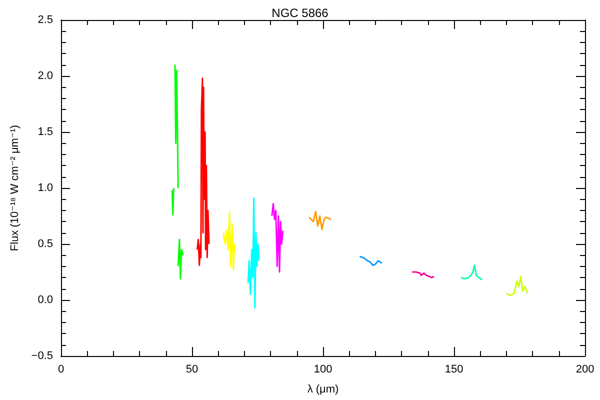 The height and width of the screenshot is (400, 600). I want to click on y-axis-title: Flux (10⁻¹⁸ W cm⁻² μm⁻¹), so click(14, 188).